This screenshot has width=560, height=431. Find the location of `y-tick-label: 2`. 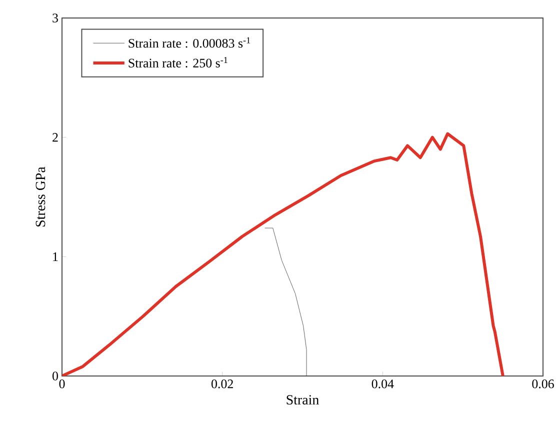

y-tick-label: 2 is located at coordinates (55, 137).